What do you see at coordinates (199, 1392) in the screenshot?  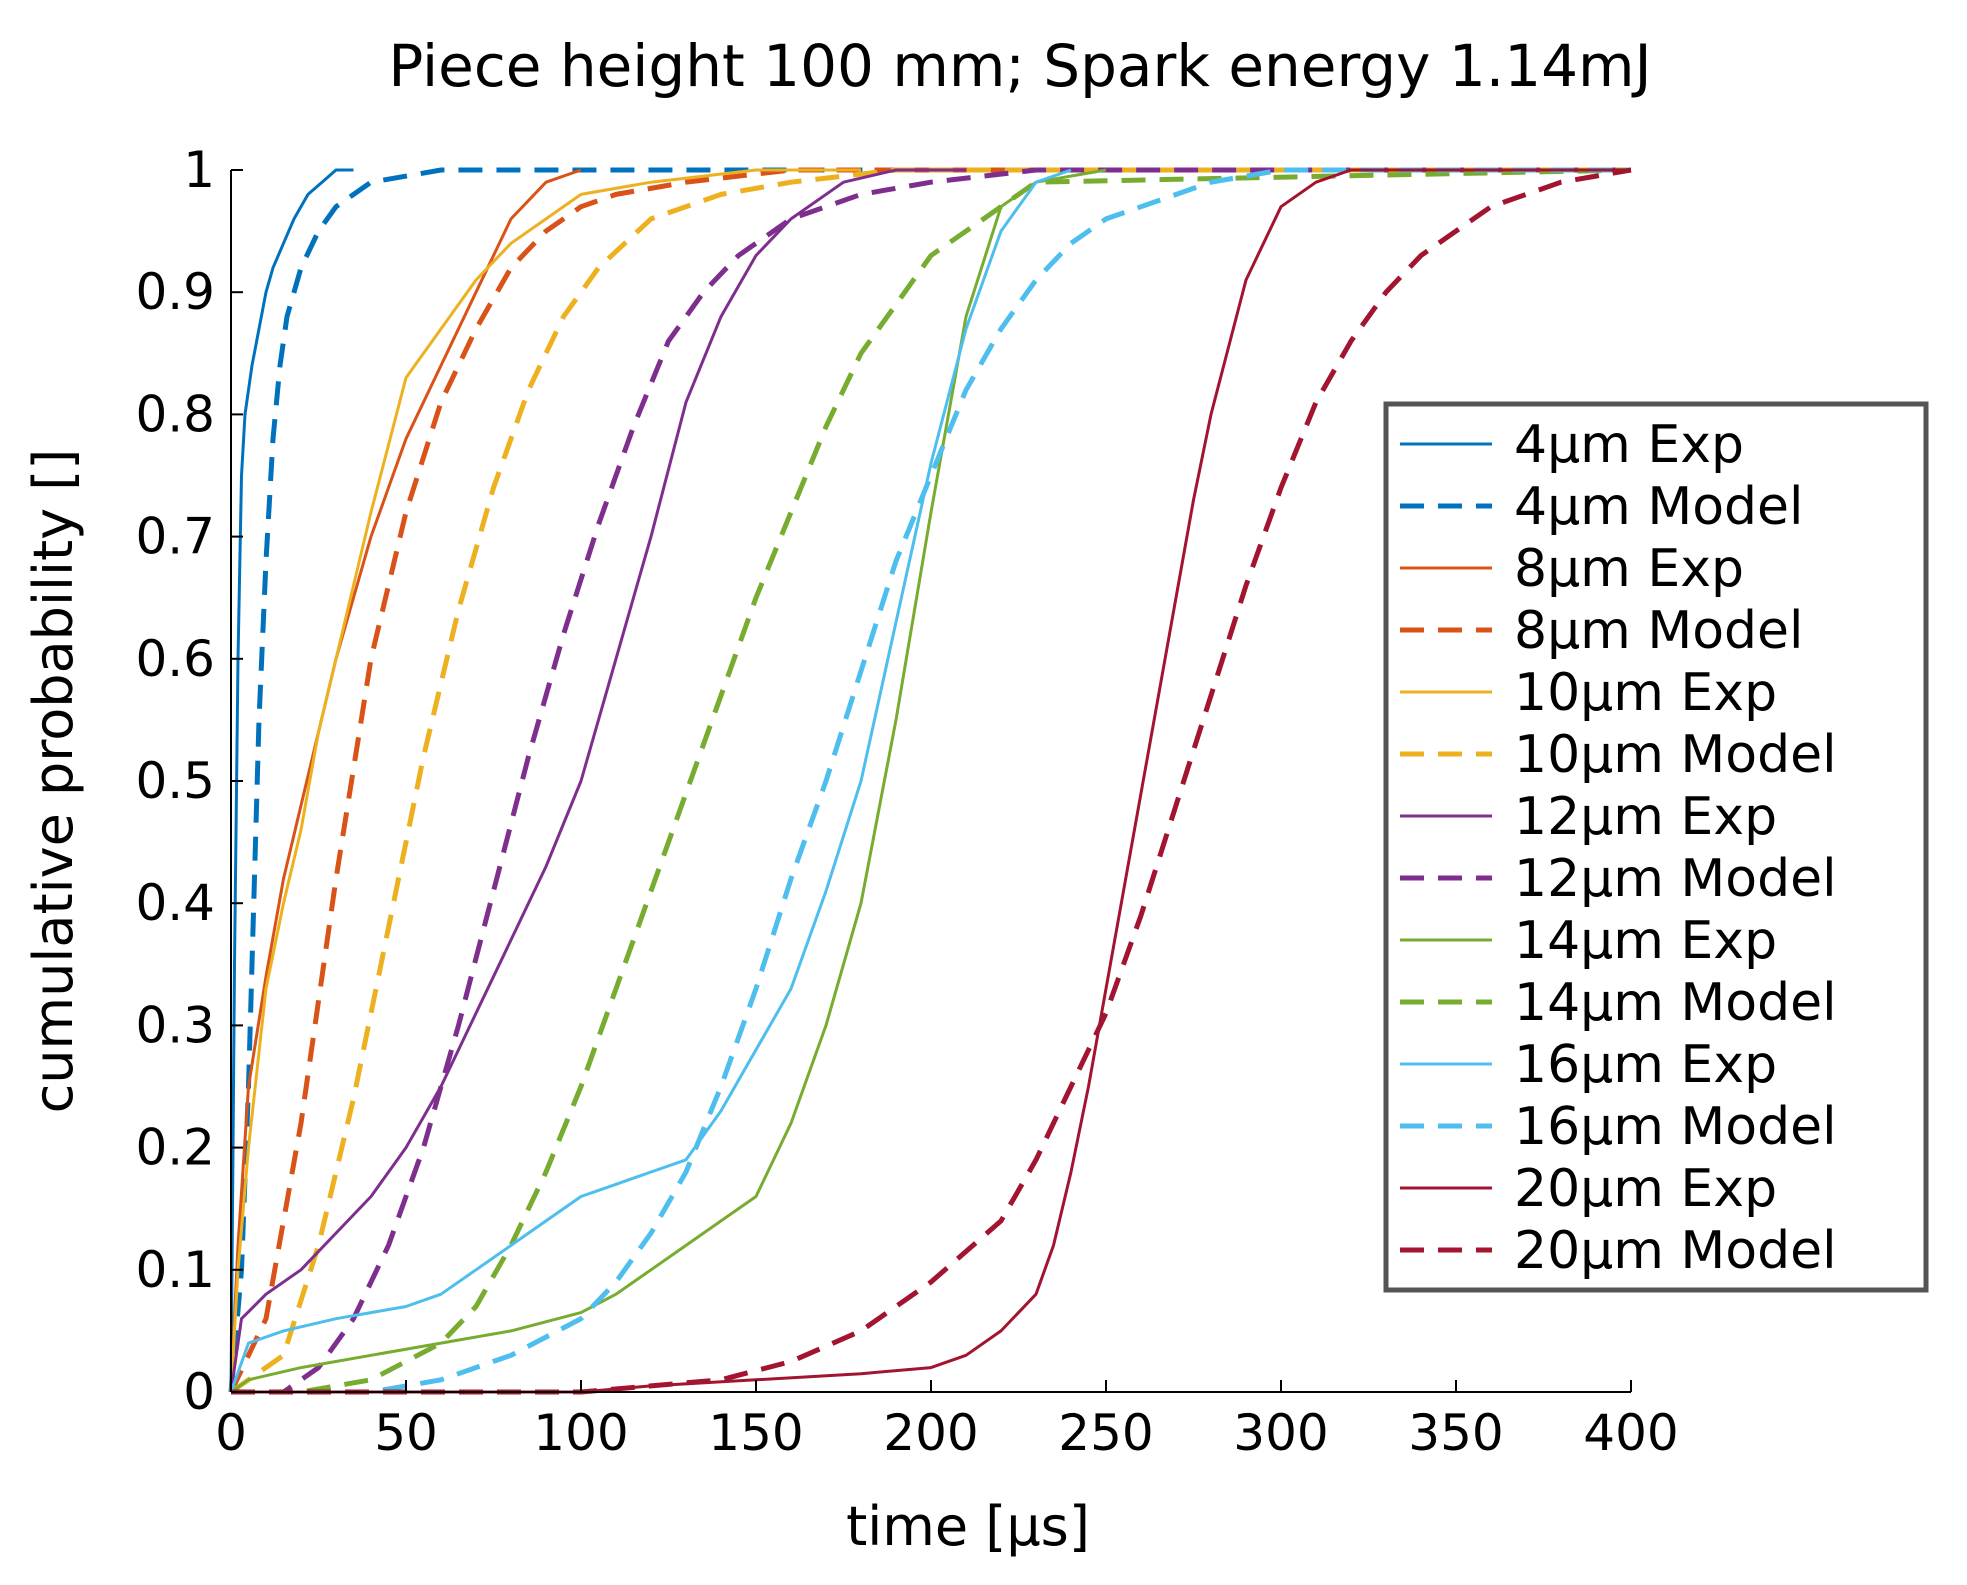 I see `y-tick-label: 0` at bounding box center [199, 1392].